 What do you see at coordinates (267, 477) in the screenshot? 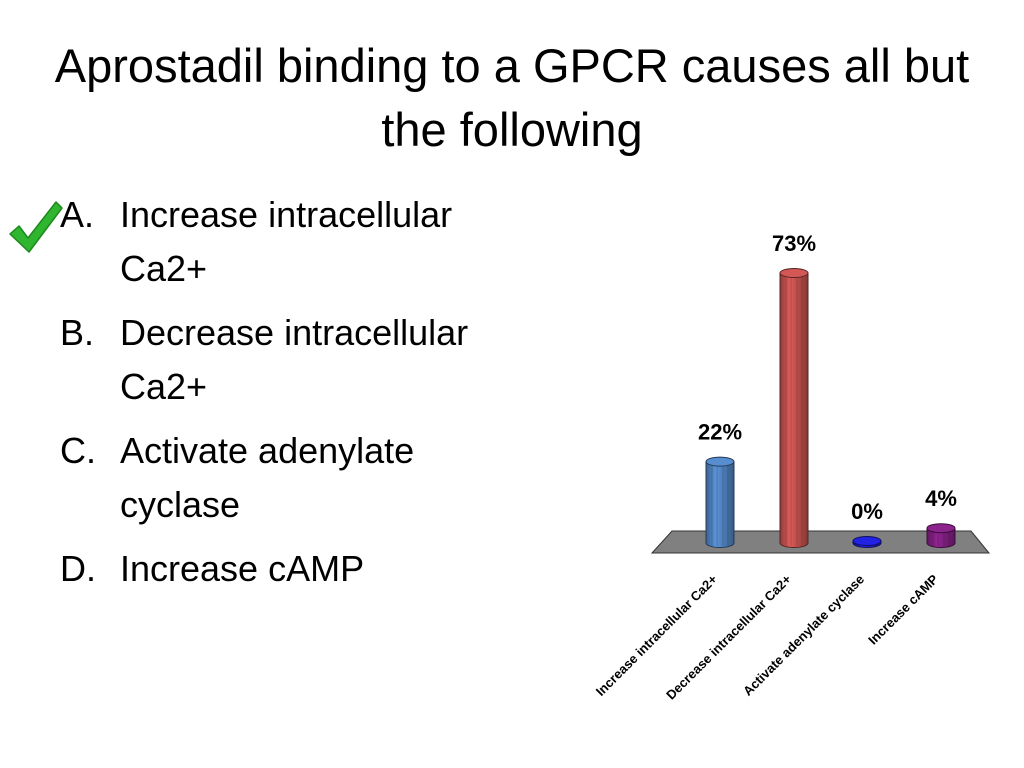
I see `answer-text: Activate adenylate cyclase` at bounding box center [267, 477].